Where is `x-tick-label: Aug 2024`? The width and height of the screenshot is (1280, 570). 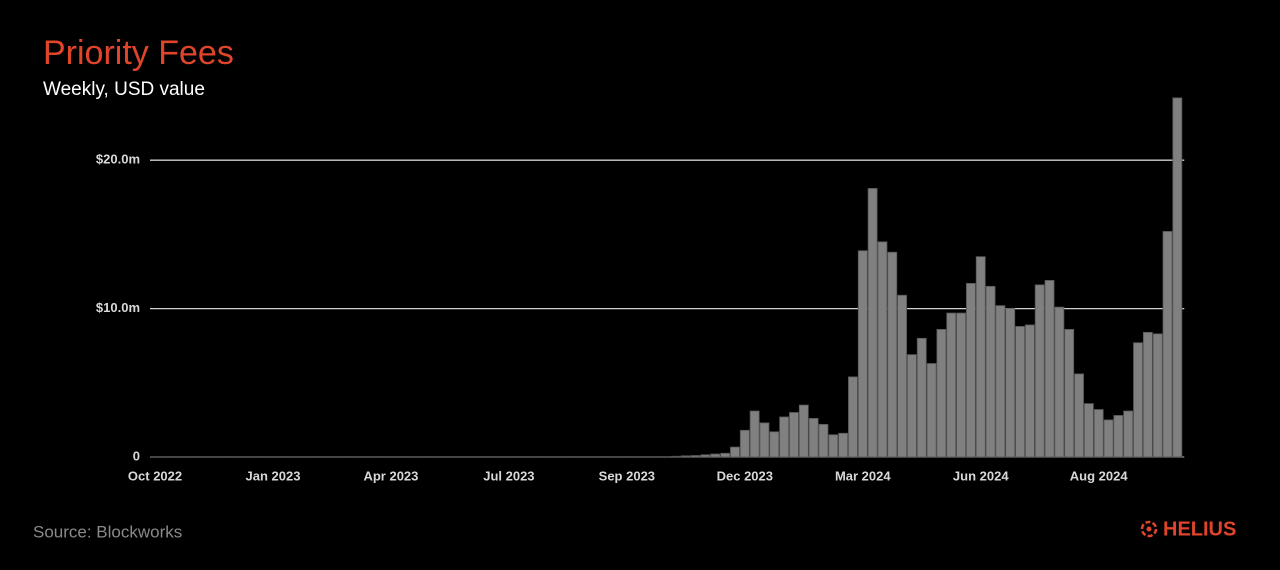 x-tick-label: Aug 2024 is located at coordinates (1099, 475).